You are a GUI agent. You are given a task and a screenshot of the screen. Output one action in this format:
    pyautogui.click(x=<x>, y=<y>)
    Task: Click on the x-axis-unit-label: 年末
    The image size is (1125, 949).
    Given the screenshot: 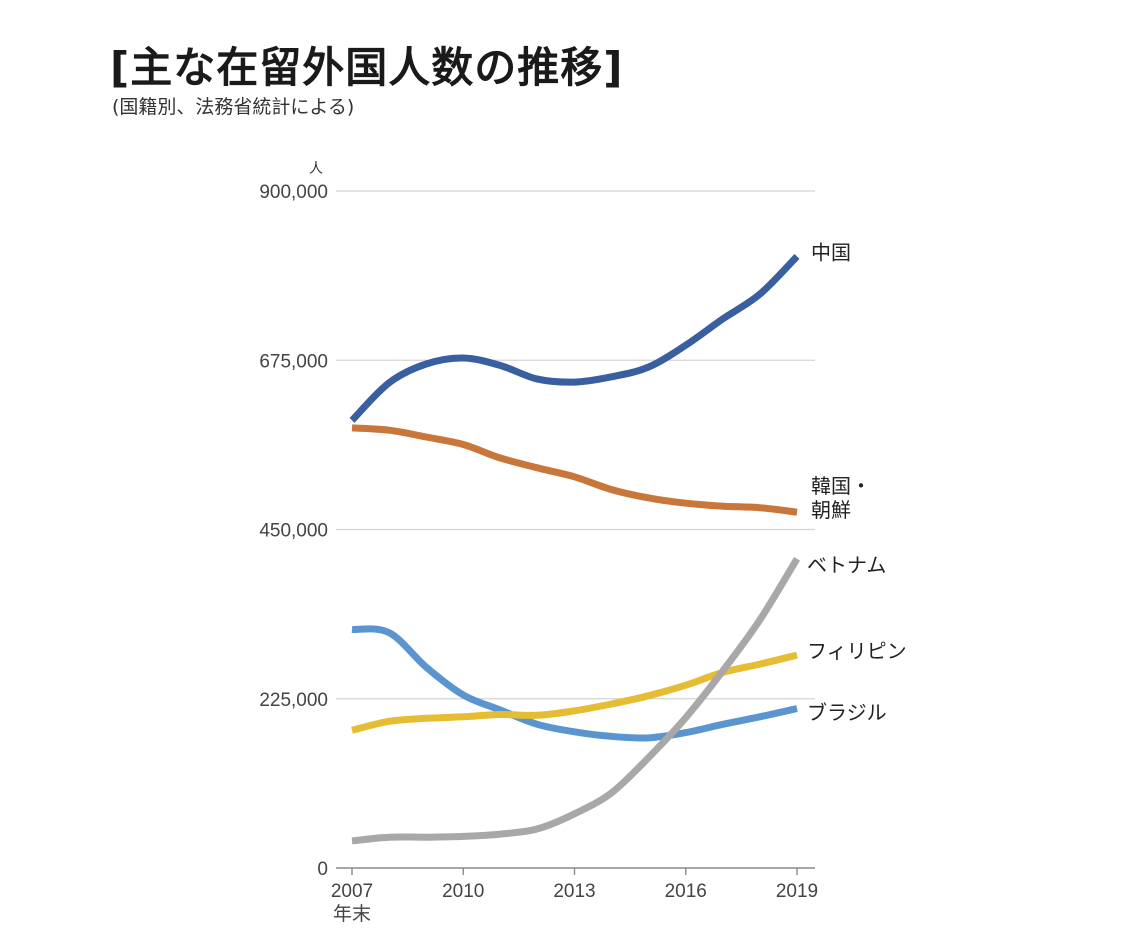 What is the action you would take?
    pyautogui.click(x=352, y=914)
    